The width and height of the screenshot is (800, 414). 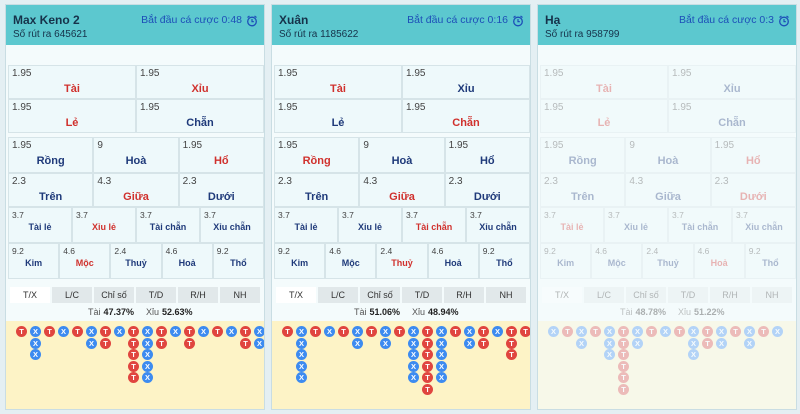 What do you see at coordinates (732, 89) in the screenshot?
I see `bet-name: Xỉu` at bounding box center [732, 89].